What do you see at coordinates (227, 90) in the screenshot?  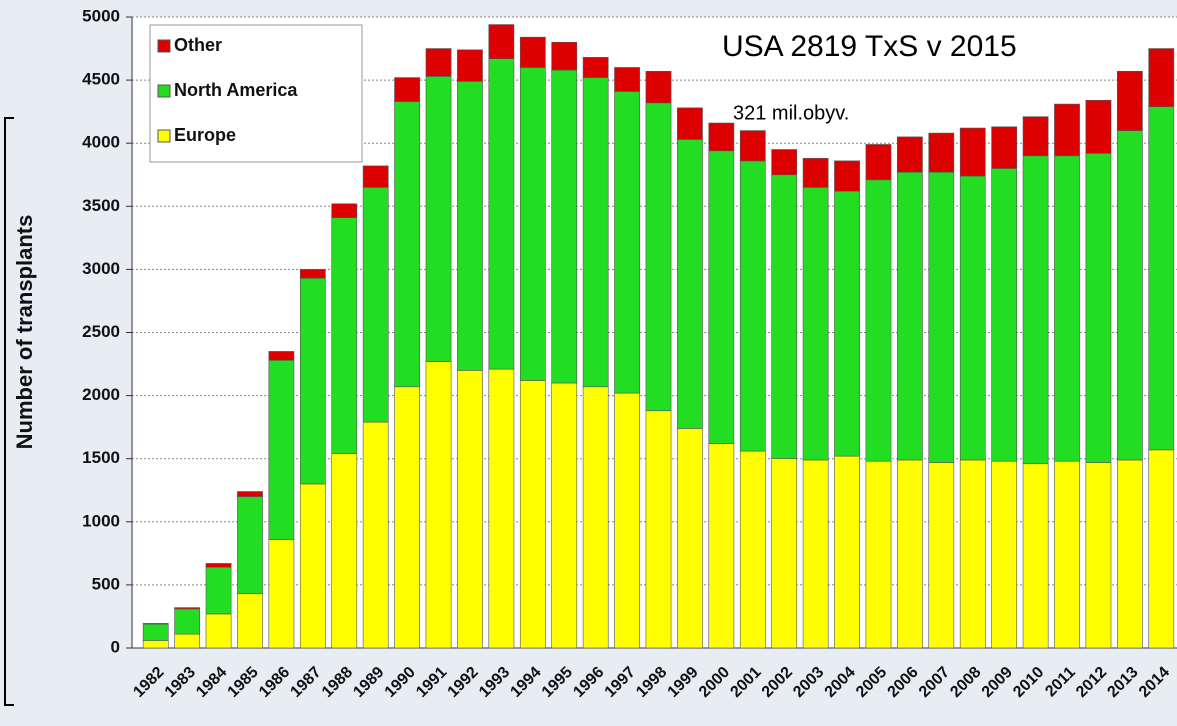 I see `legend: Europe North America Other` at bounding box center [227, 90].